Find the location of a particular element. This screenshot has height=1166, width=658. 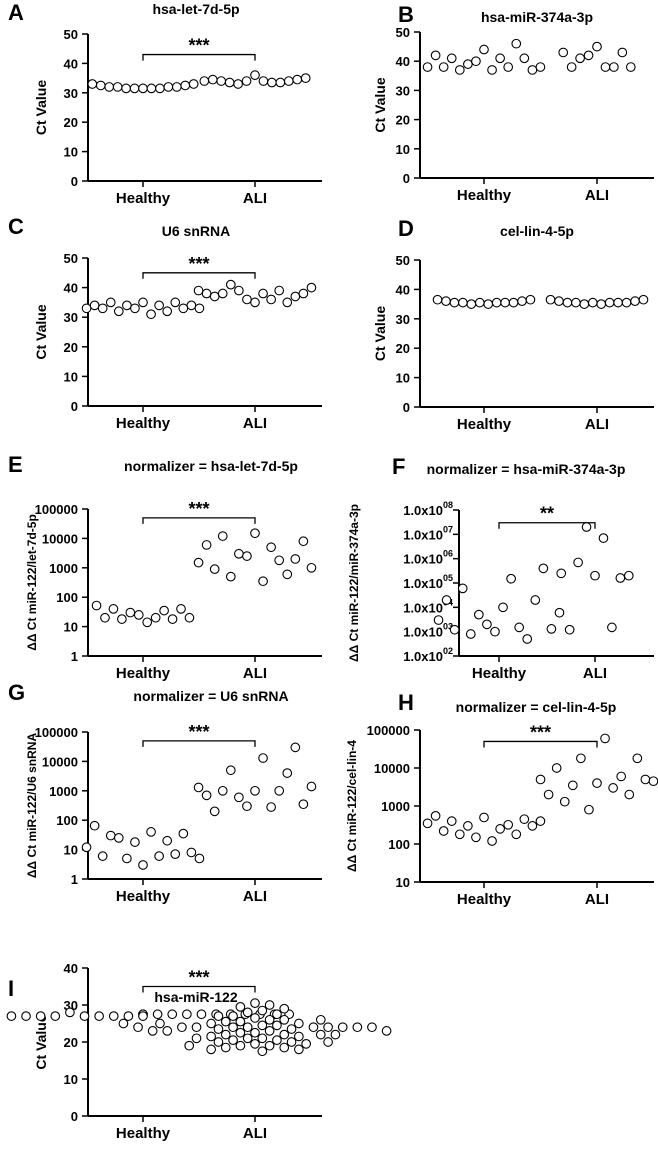

y-tick-label: 50 is located at coordinates (403, 32).